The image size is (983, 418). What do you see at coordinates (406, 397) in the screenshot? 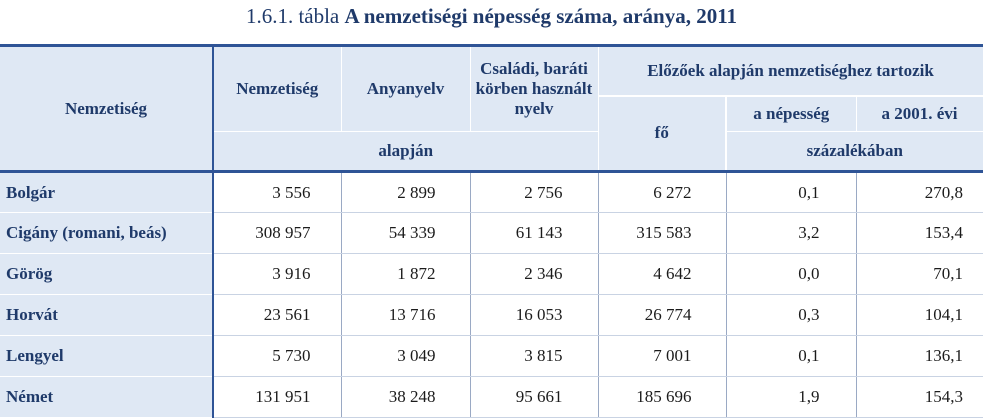
I see `cell-mother-tongue: 38 248` at bounding box center [406, 397].